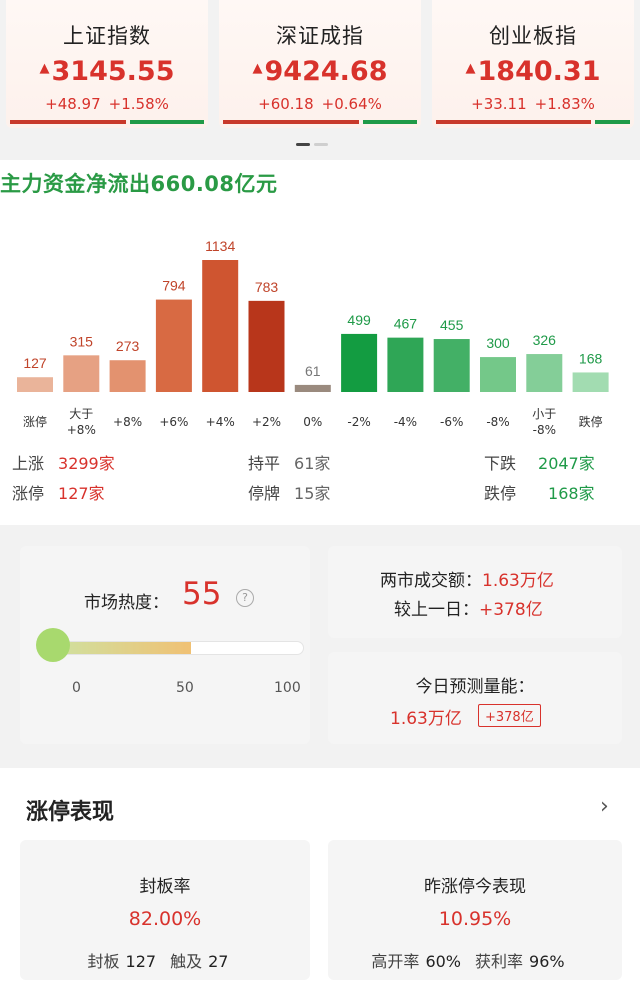 The image size is (640, 1001). Describe the element at coordinates (533, 104) in the screenshot. I see `index-changes: +33.11 +1.83%` at that location.